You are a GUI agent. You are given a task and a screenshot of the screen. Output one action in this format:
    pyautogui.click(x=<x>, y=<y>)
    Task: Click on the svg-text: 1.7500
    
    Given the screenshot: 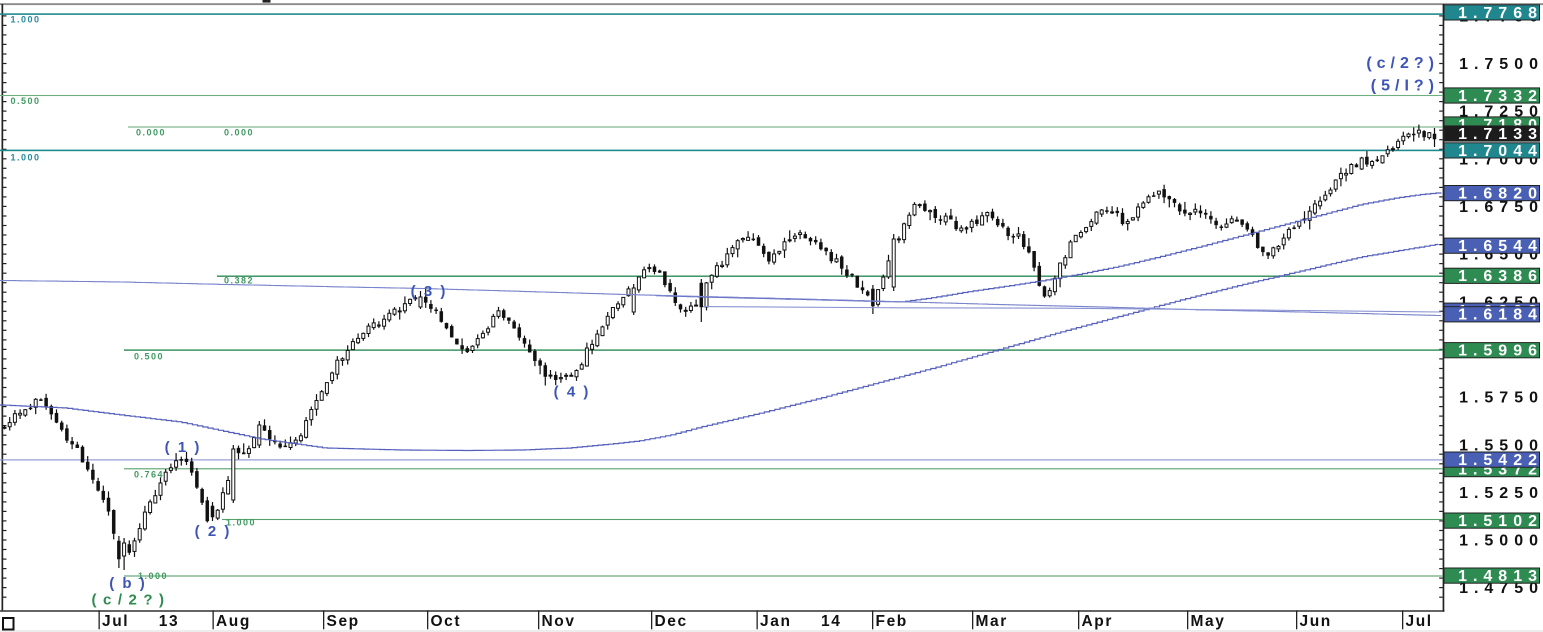 What is the action you would take?
    pyautogui.click(x=1501, y=64)
    